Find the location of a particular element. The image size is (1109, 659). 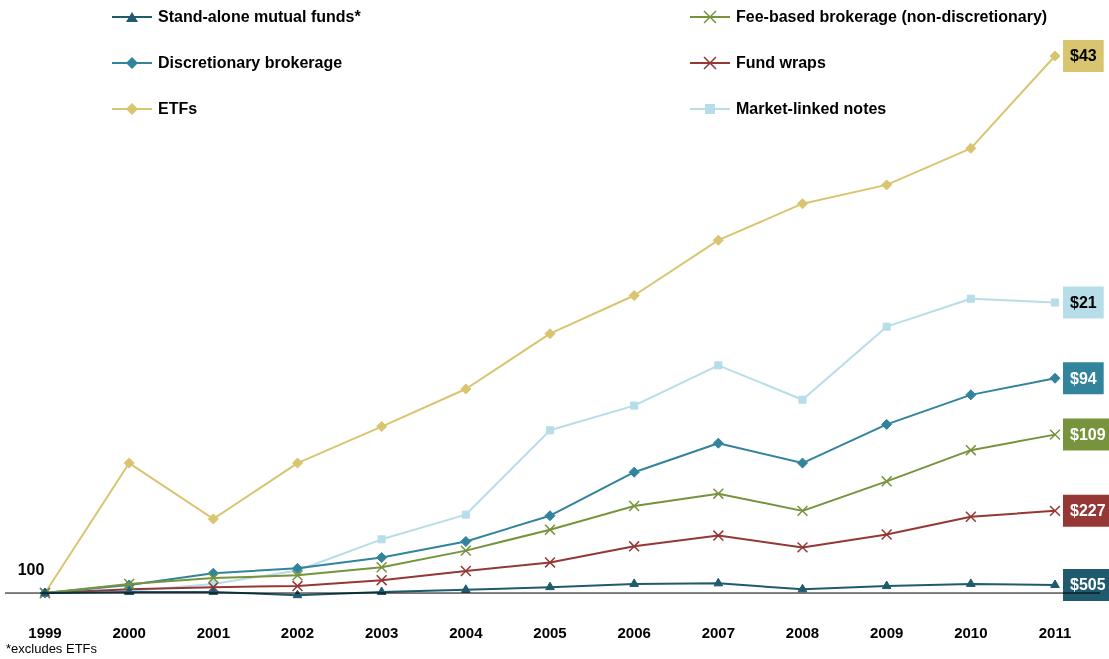

annotation: $227 is located at coordinates (1088, 511).